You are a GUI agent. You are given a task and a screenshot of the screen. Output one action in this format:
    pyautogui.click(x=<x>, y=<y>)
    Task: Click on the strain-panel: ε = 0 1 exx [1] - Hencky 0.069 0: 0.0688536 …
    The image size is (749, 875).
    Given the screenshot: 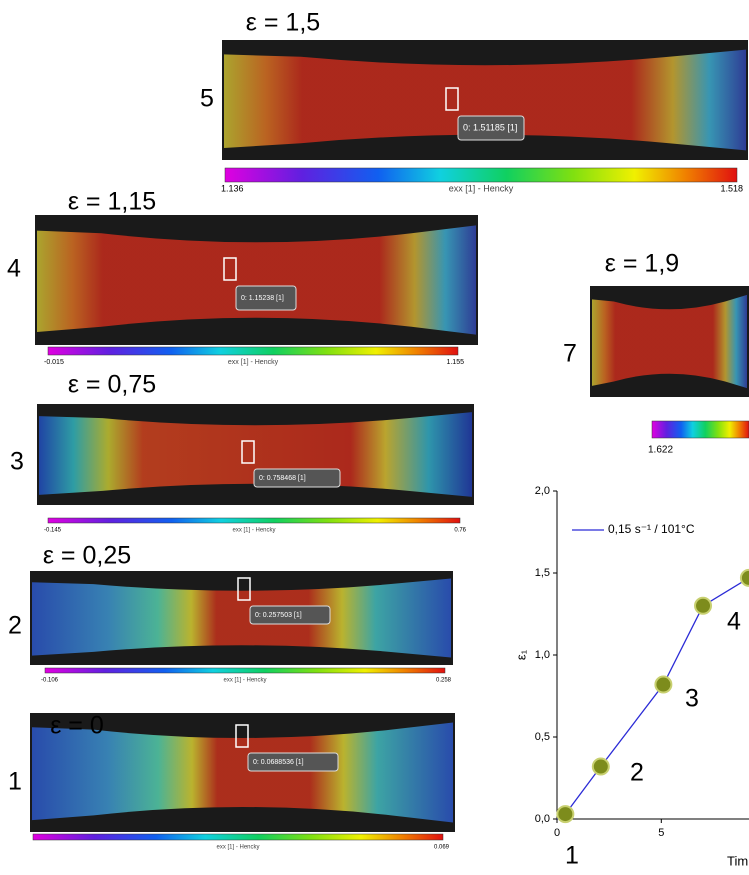 What is the action you would take?
    pyautogui.click(x=231, y=781)
    